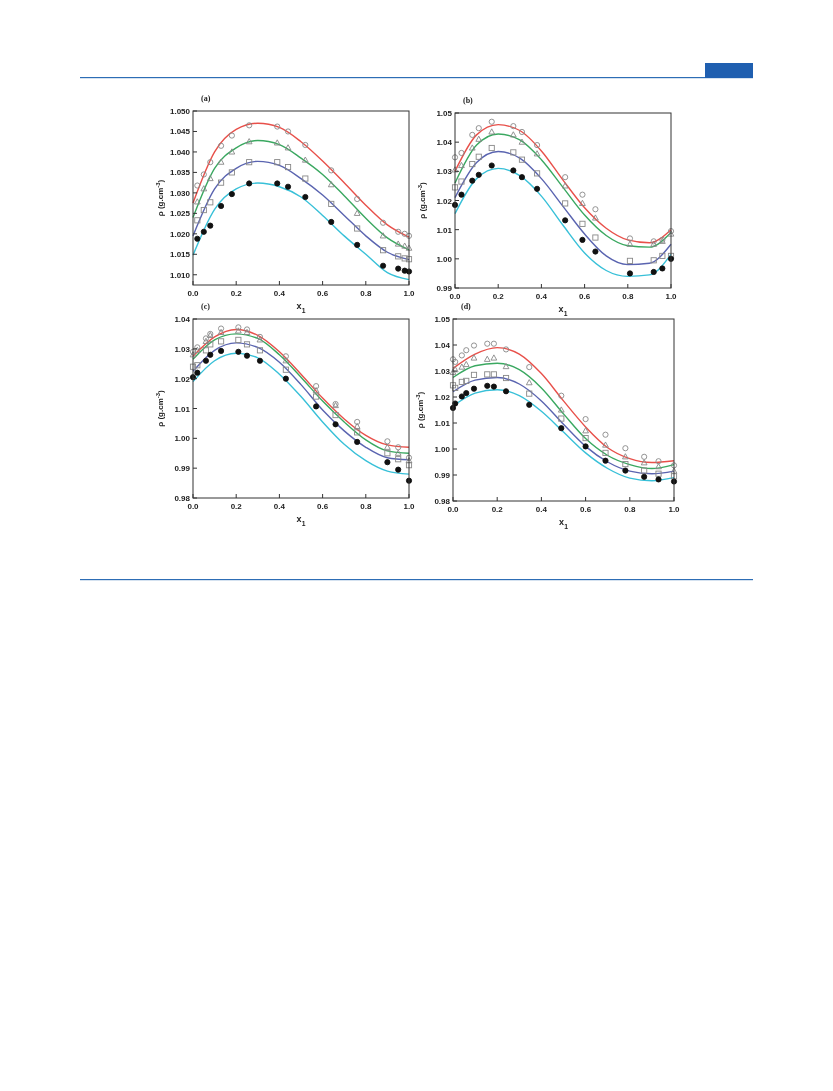  What do you see at coordinates (180, 255) in the screenshot?
I see `y-tick-label: 1.015` at bounding box center [180, 255].